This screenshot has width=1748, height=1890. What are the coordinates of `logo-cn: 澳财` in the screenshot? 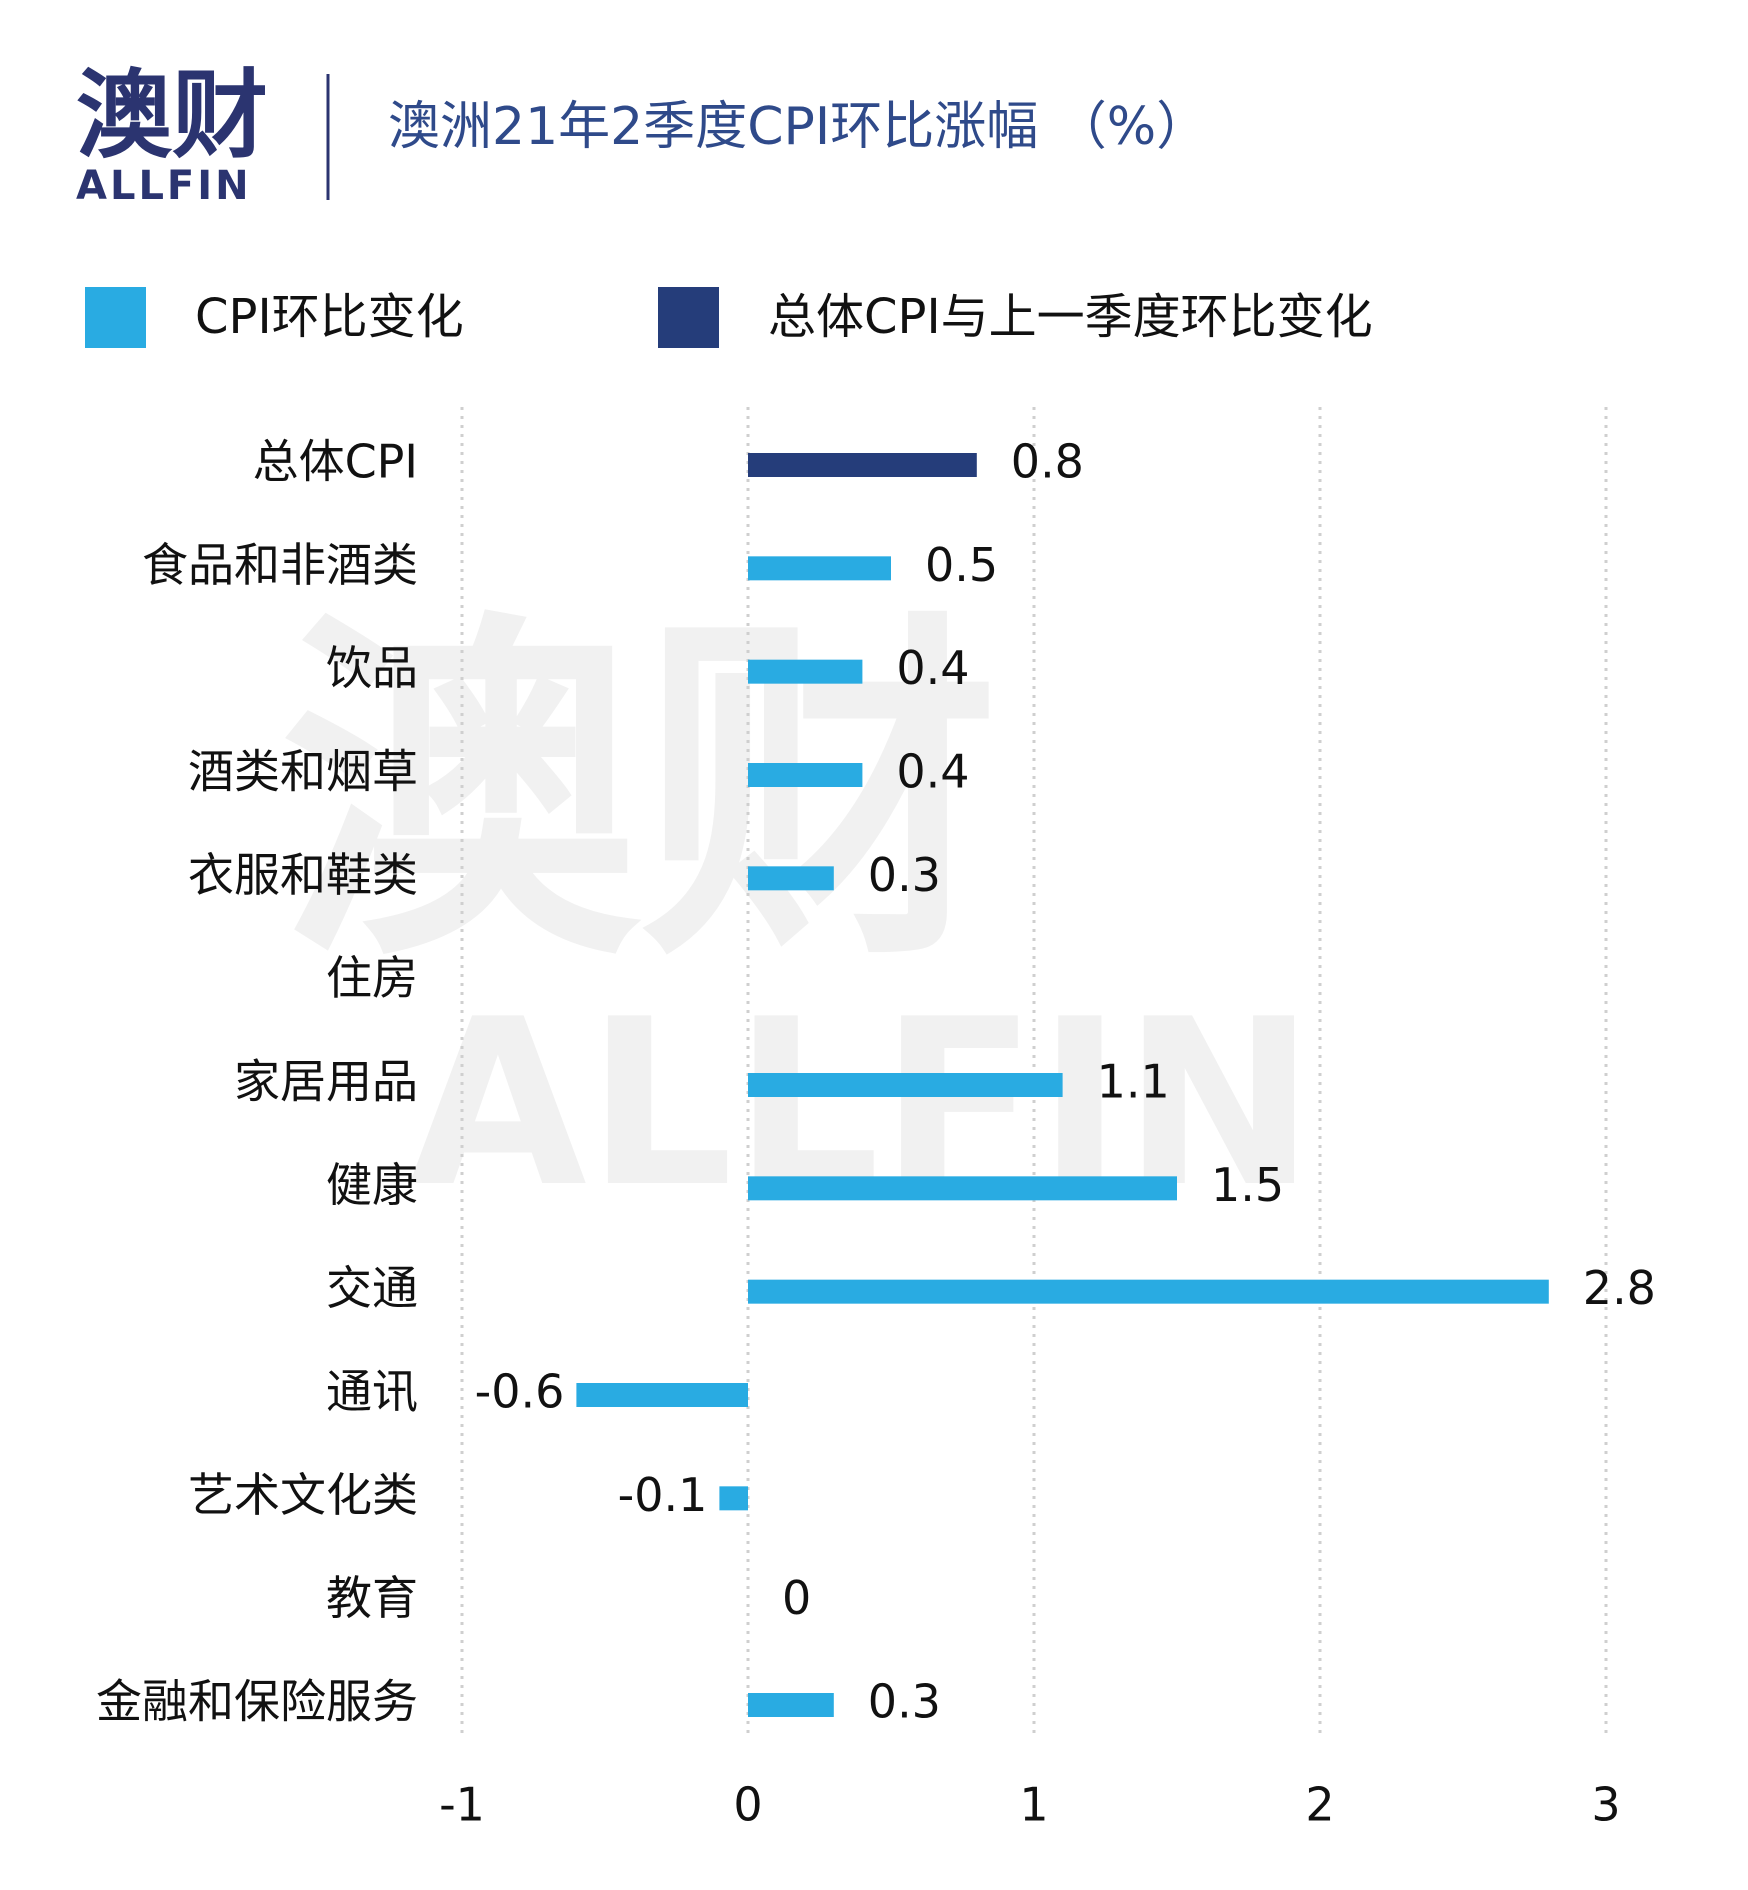 It's located at (172, 115).